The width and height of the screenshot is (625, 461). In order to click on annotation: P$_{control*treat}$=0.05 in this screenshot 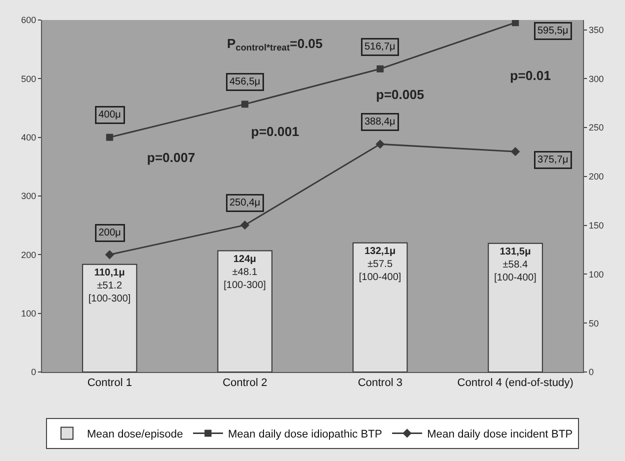, I will do `click(275, 44)`.